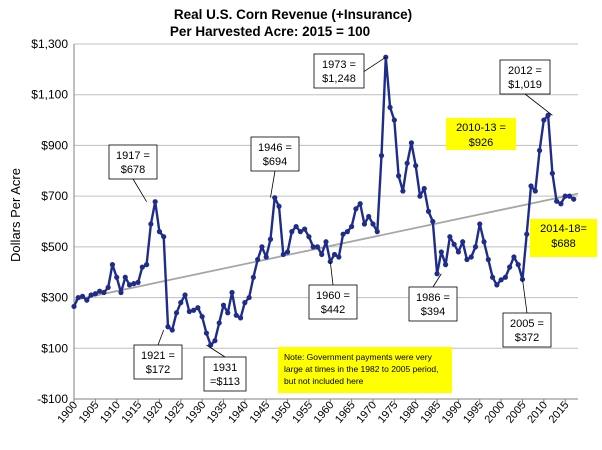 Image resolution: width=602 pixels, height=450 pixels. Describe the element at coordinates (358, 357) in the screenshot. I see `note-text: Note: Government payments were very` at that location.